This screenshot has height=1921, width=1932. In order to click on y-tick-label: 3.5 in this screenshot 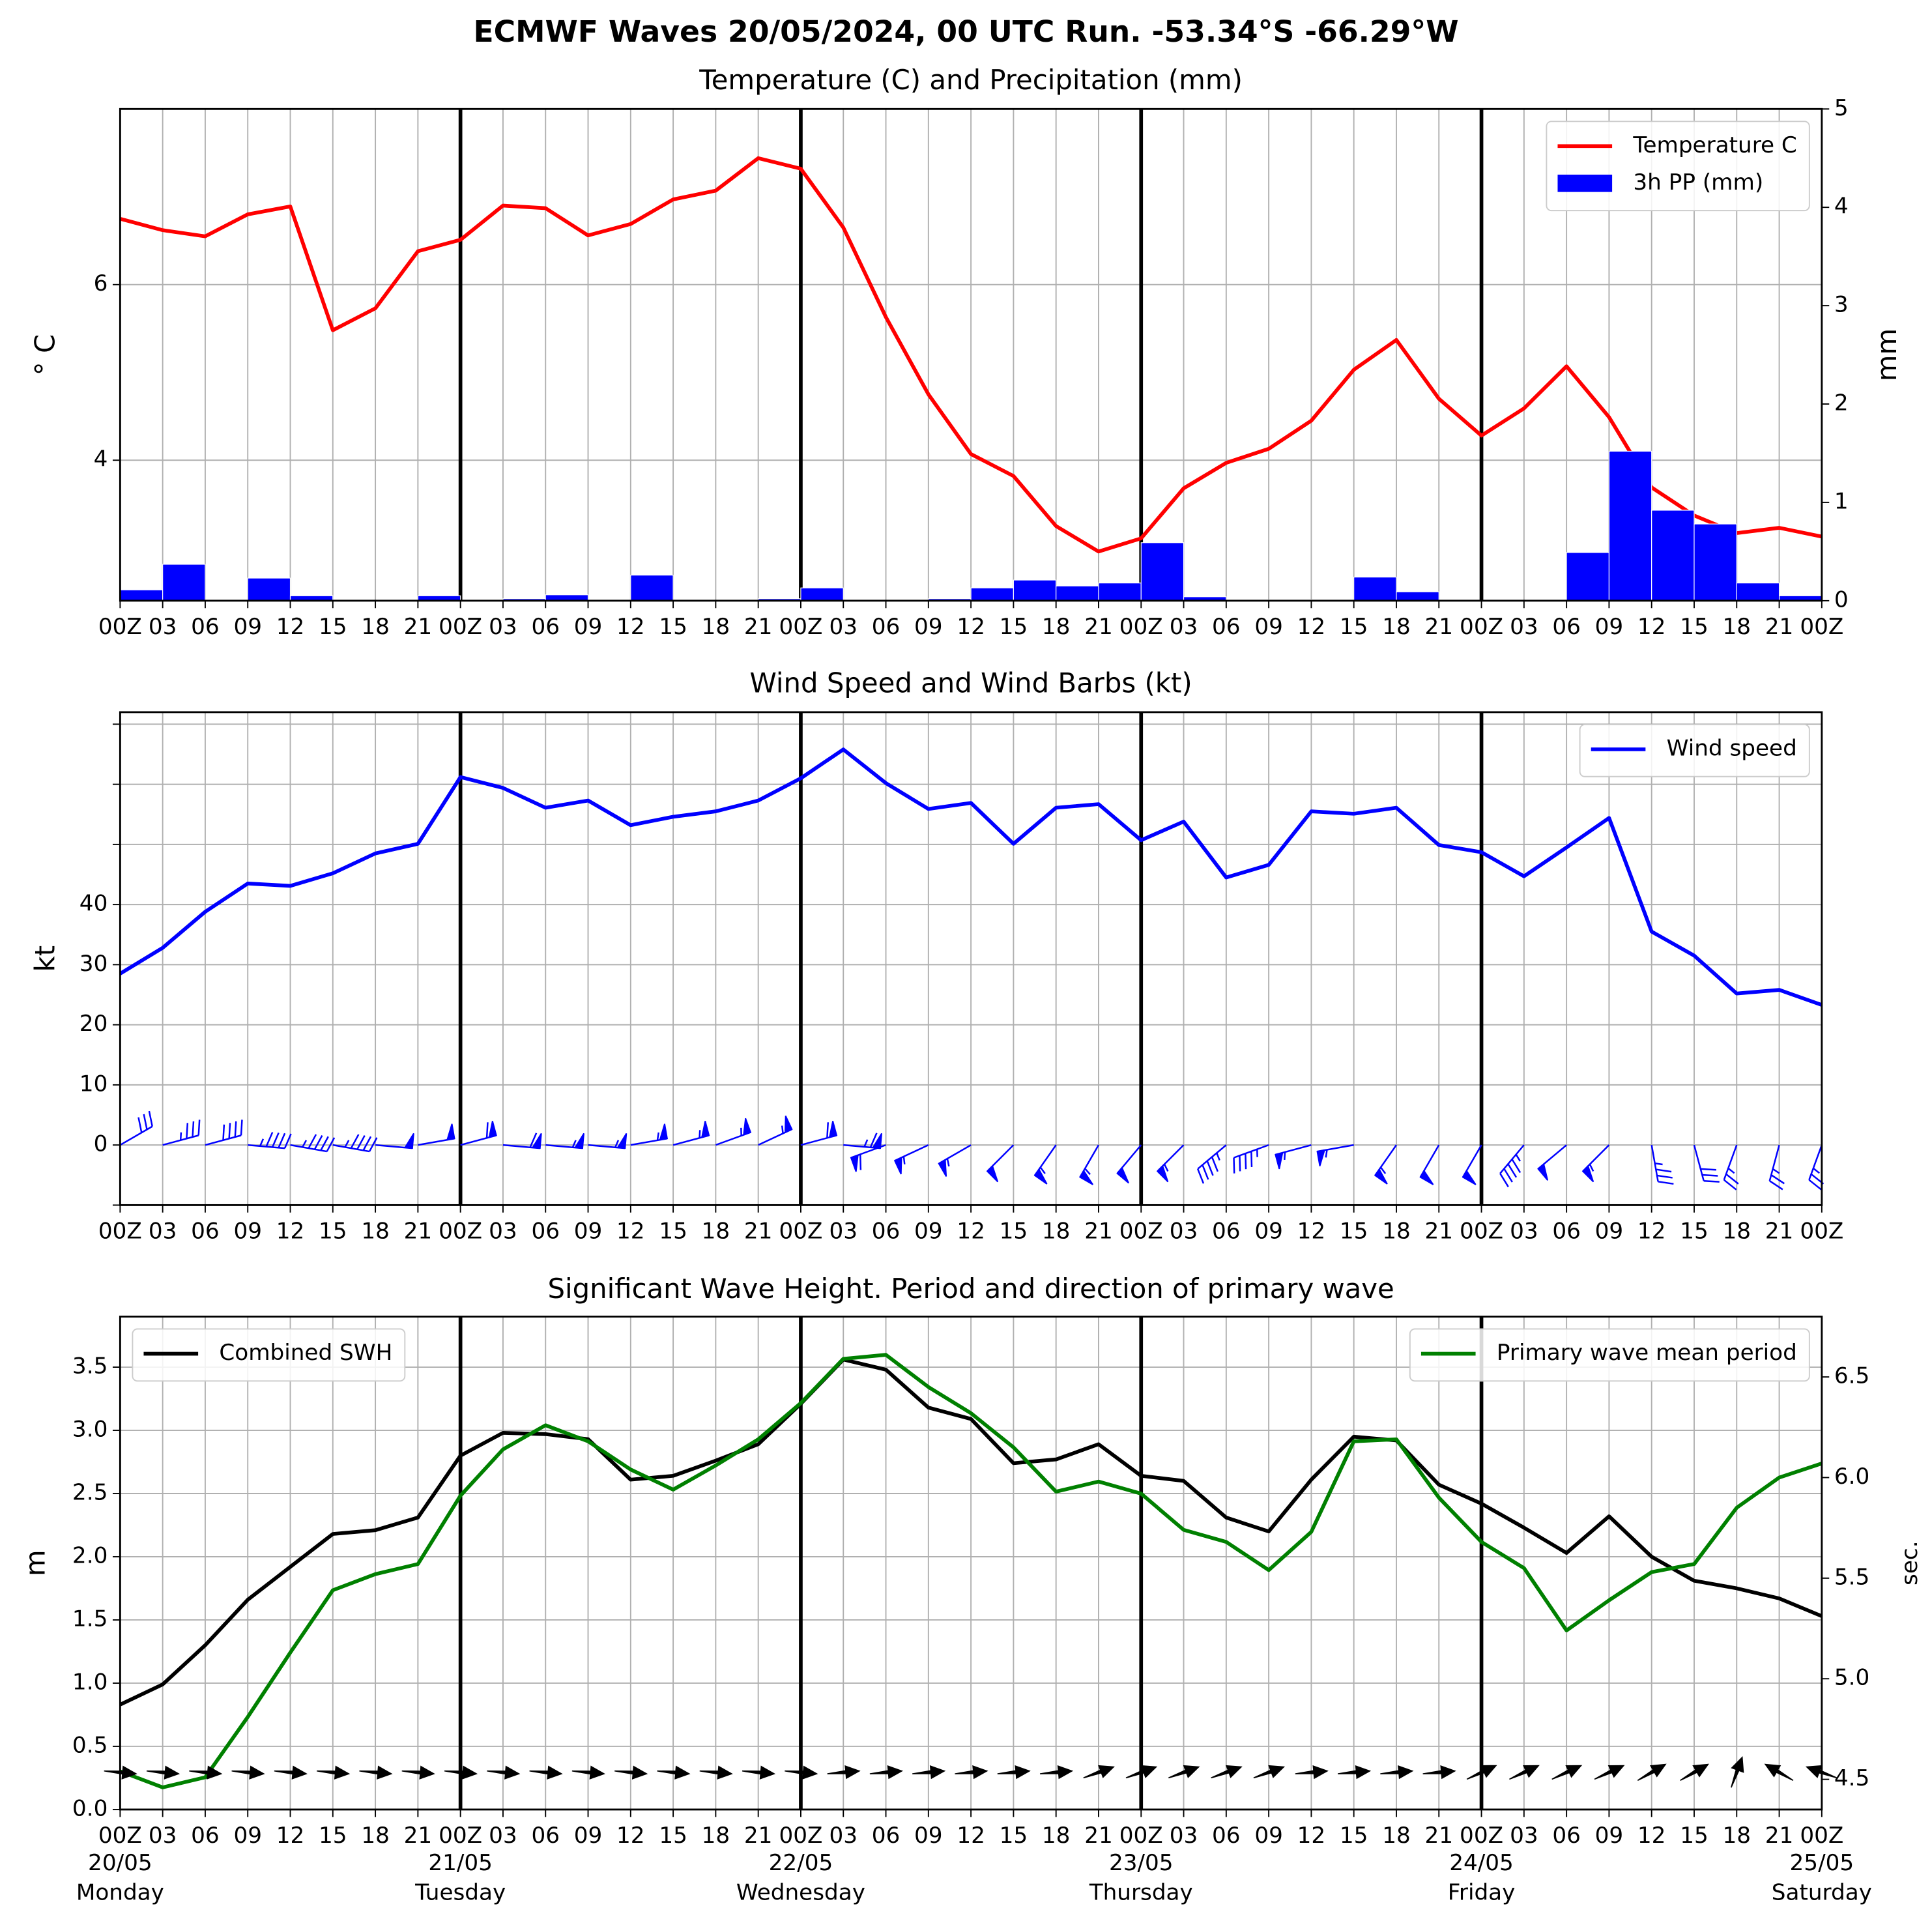, I will do `click(90, 1366)`.